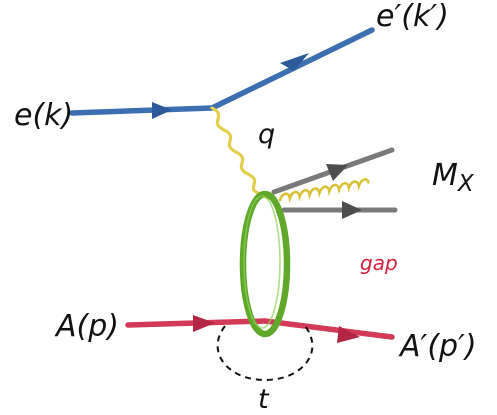 This screenshot has width=497, height=415. I want to click on label-hadronic-system: MX, so click(453, 177).